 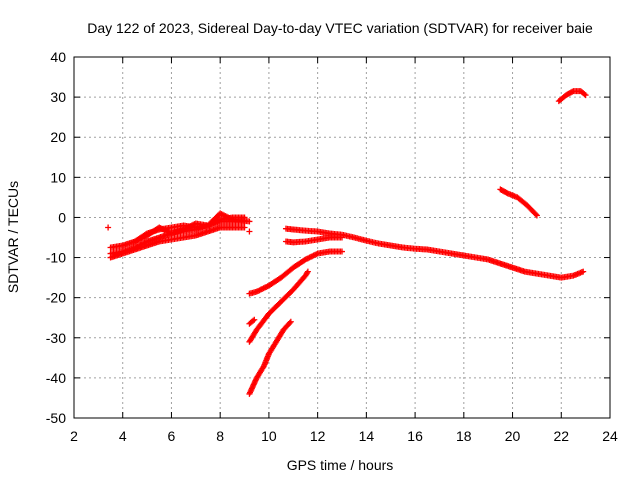 What do you see at coordinates (56, 298) in the screenshot?
I see `y-tick-label: -20` at bounding box center [56, 298].